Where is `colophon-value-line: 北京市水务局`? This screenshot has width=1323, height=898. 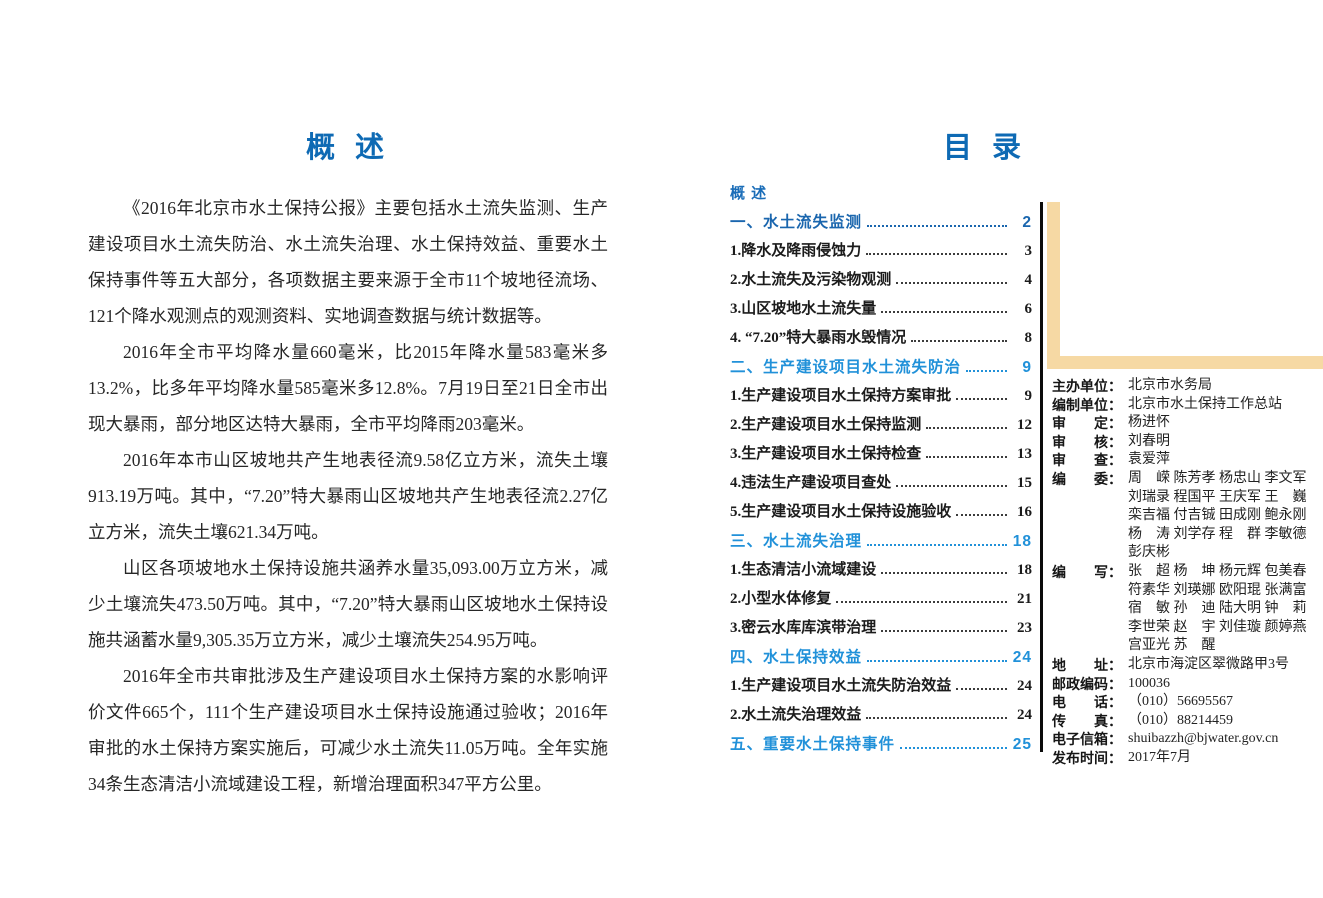
colophon-value-line: 北京市水务局 is located at coordinates (1170, 385).